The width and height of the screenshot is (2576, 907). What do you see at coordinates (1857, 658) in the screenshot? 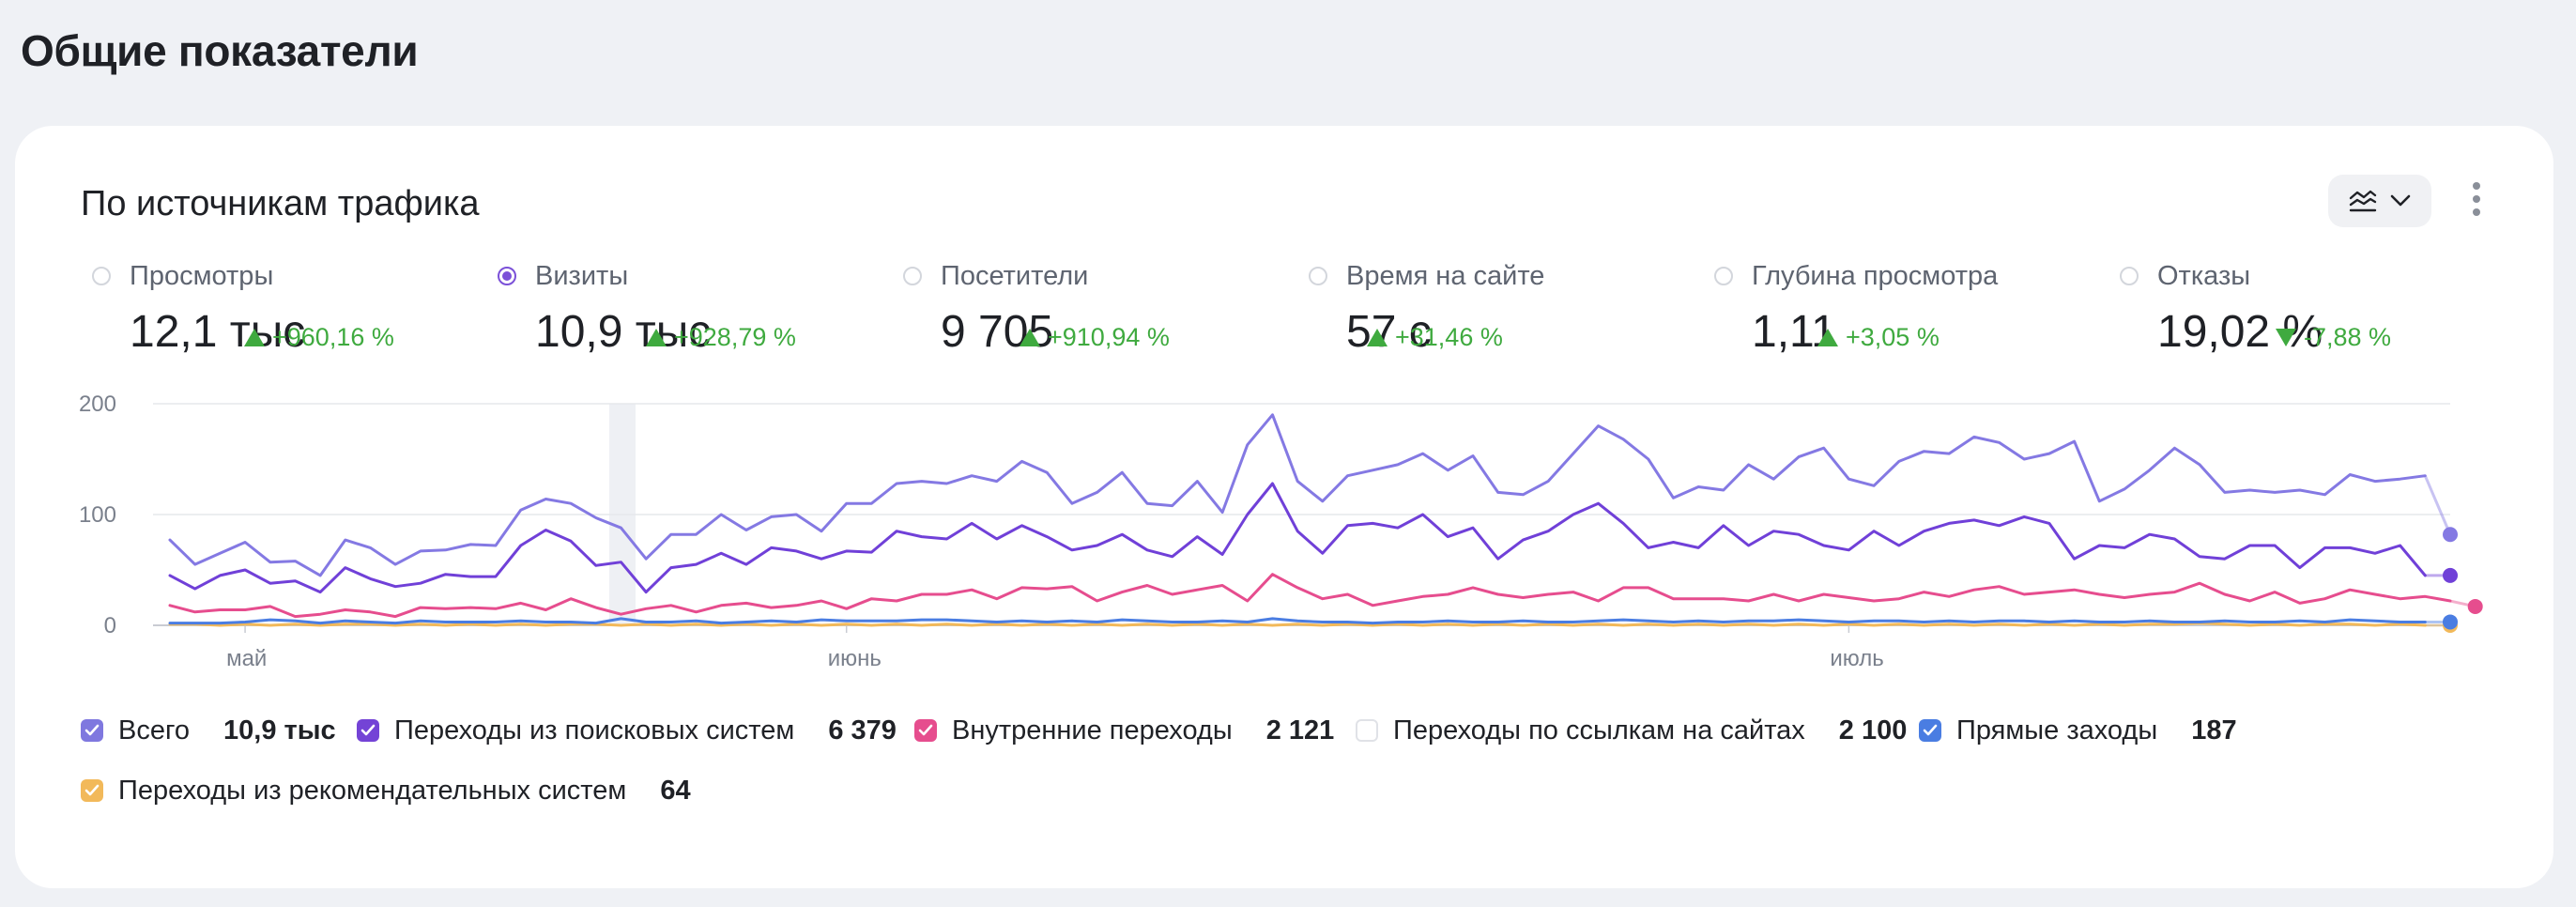
I see `x-tick-label: июль` at bounding box center [1857, 658].